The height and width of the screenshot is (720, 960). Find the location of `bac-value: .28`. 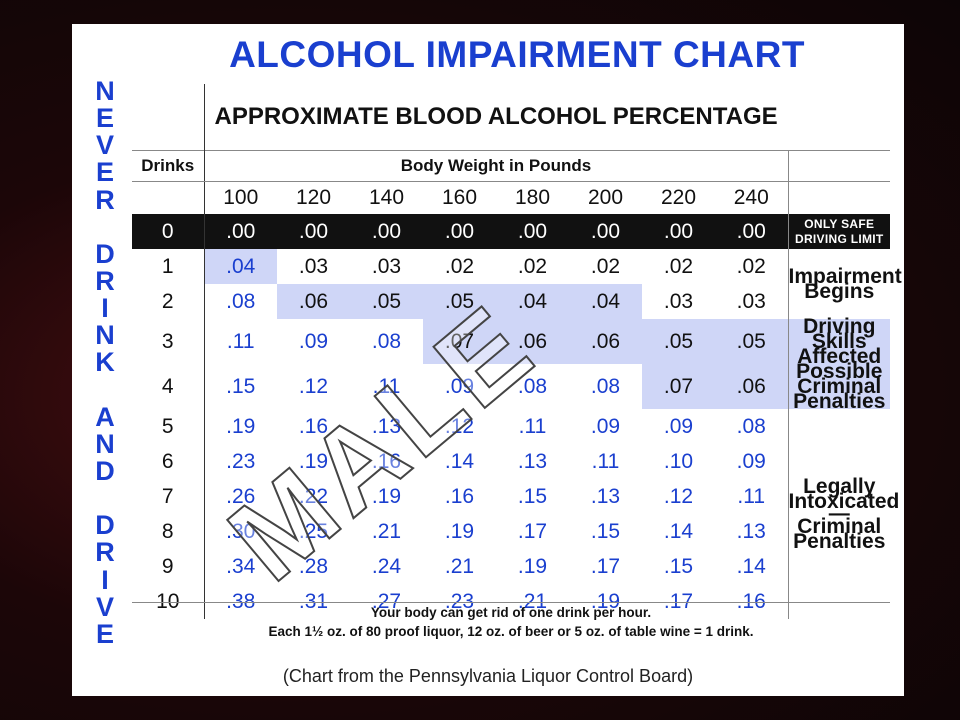

bac-value: .28 is located at coordinates (313, 566).